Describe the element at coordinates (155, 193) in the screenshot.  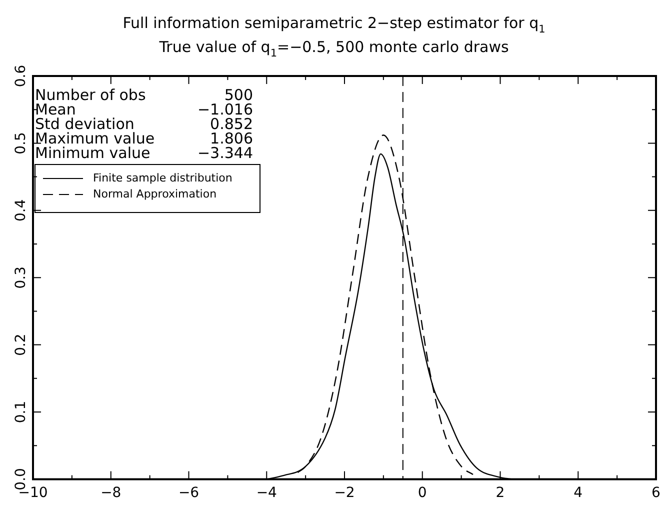
I see `legend-label: Normal Approximation` at that location.